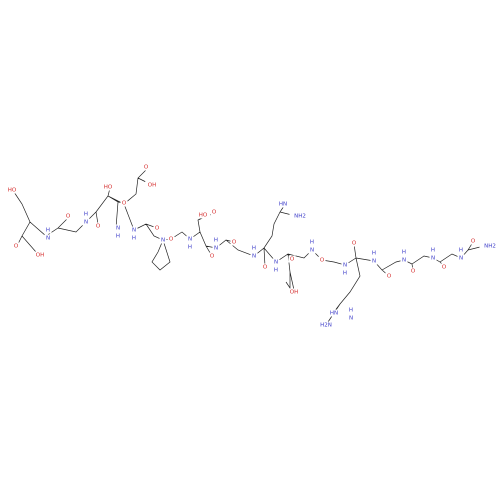 The width and height of the screenshot is (500, 500). I want to click on atom-label: NH2, so click(490, 247).